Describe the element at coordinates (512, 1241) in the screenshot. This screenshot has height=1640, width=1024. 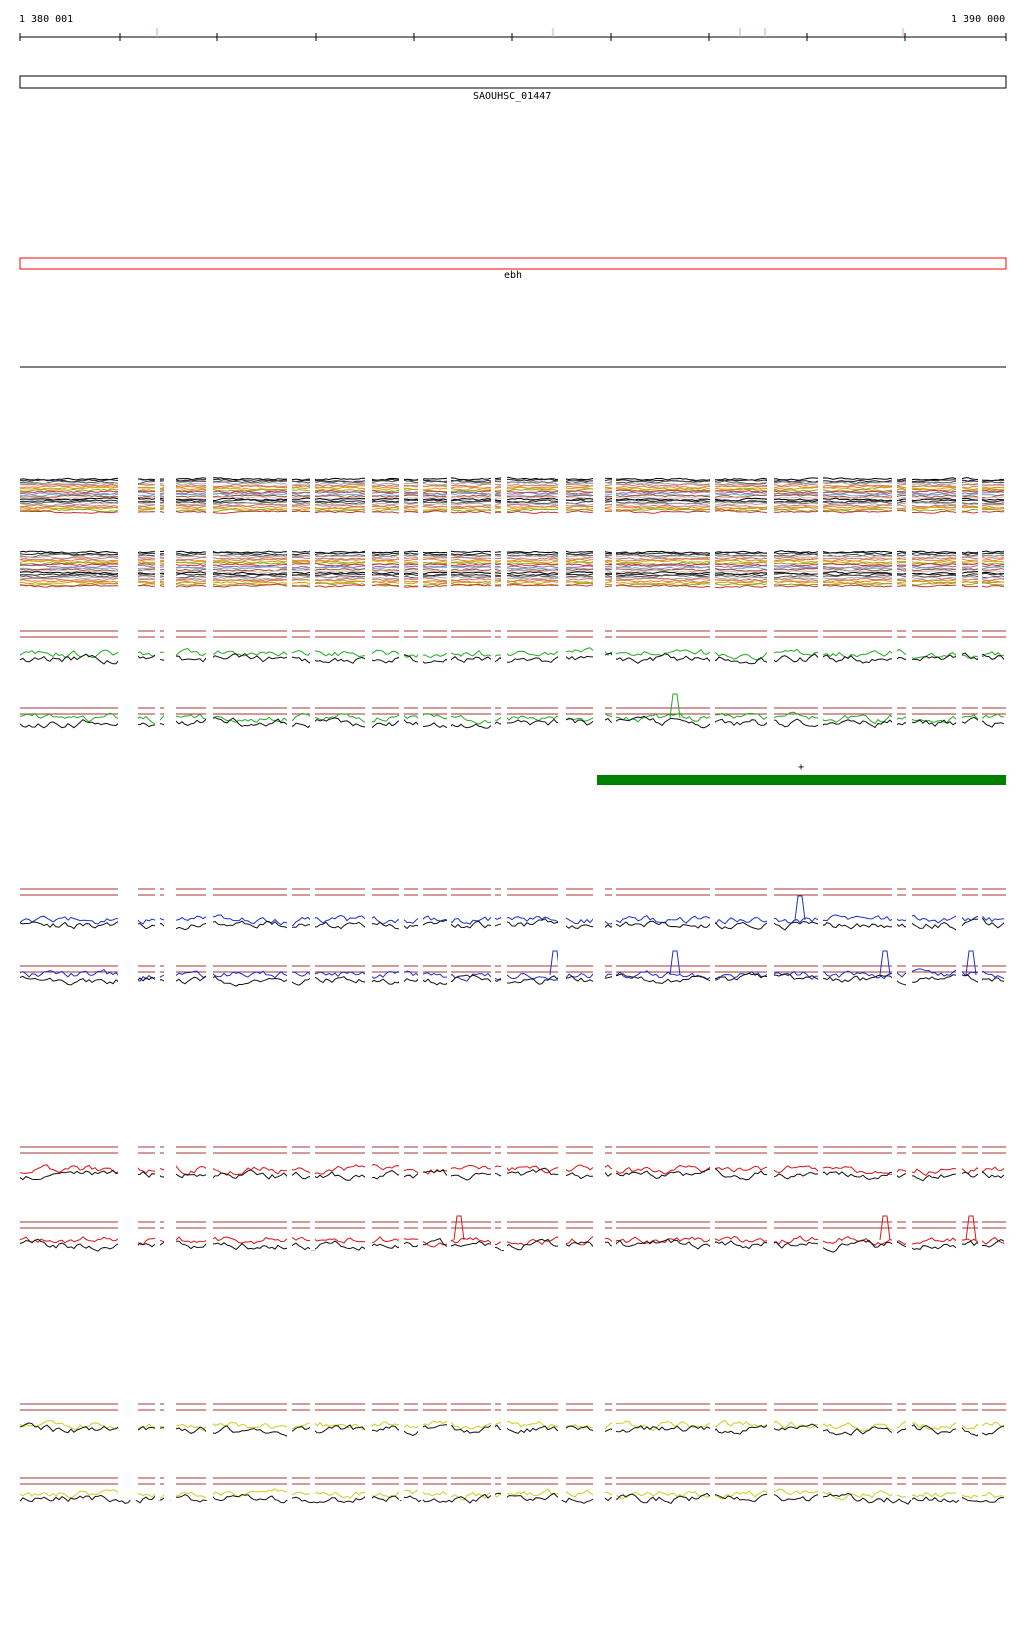
I see `red-track-2-series-a` at that location.